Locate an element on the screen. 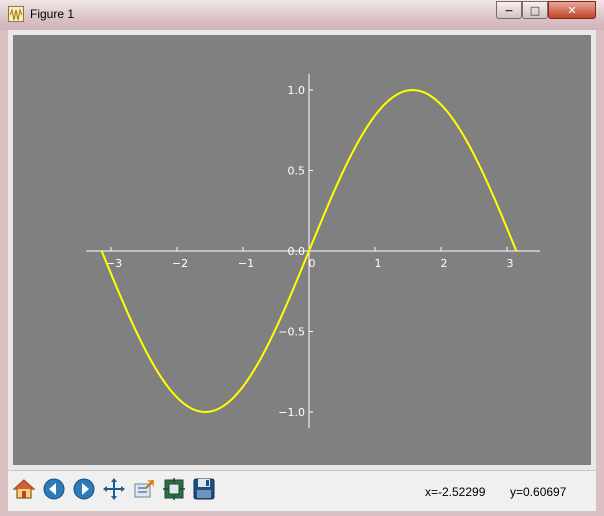 Image resolution: width=604 pixels, height=516 pixels. x-tick-label: −1 is located at coordinates (246, 263).